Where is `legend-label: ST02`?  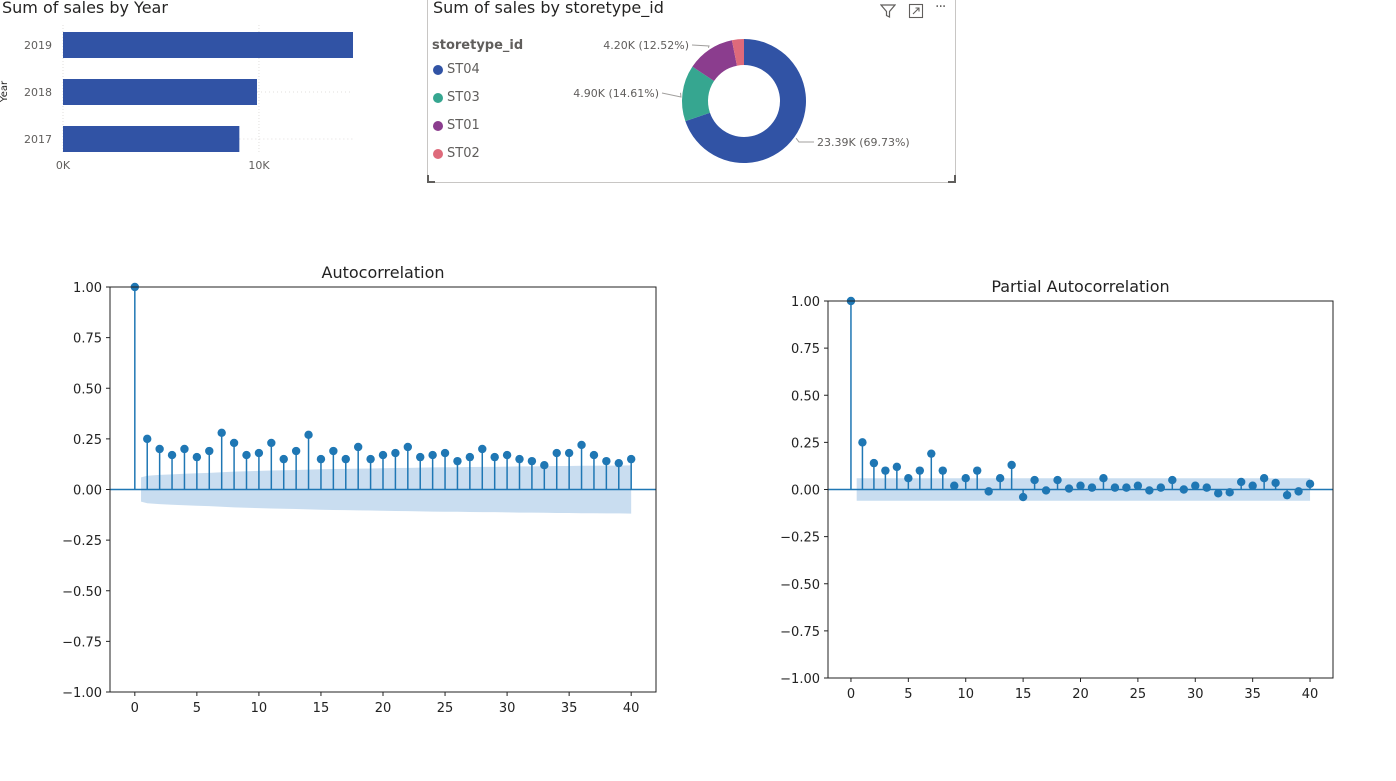
legend-label: ST02 is located at coordinates (463, 153).